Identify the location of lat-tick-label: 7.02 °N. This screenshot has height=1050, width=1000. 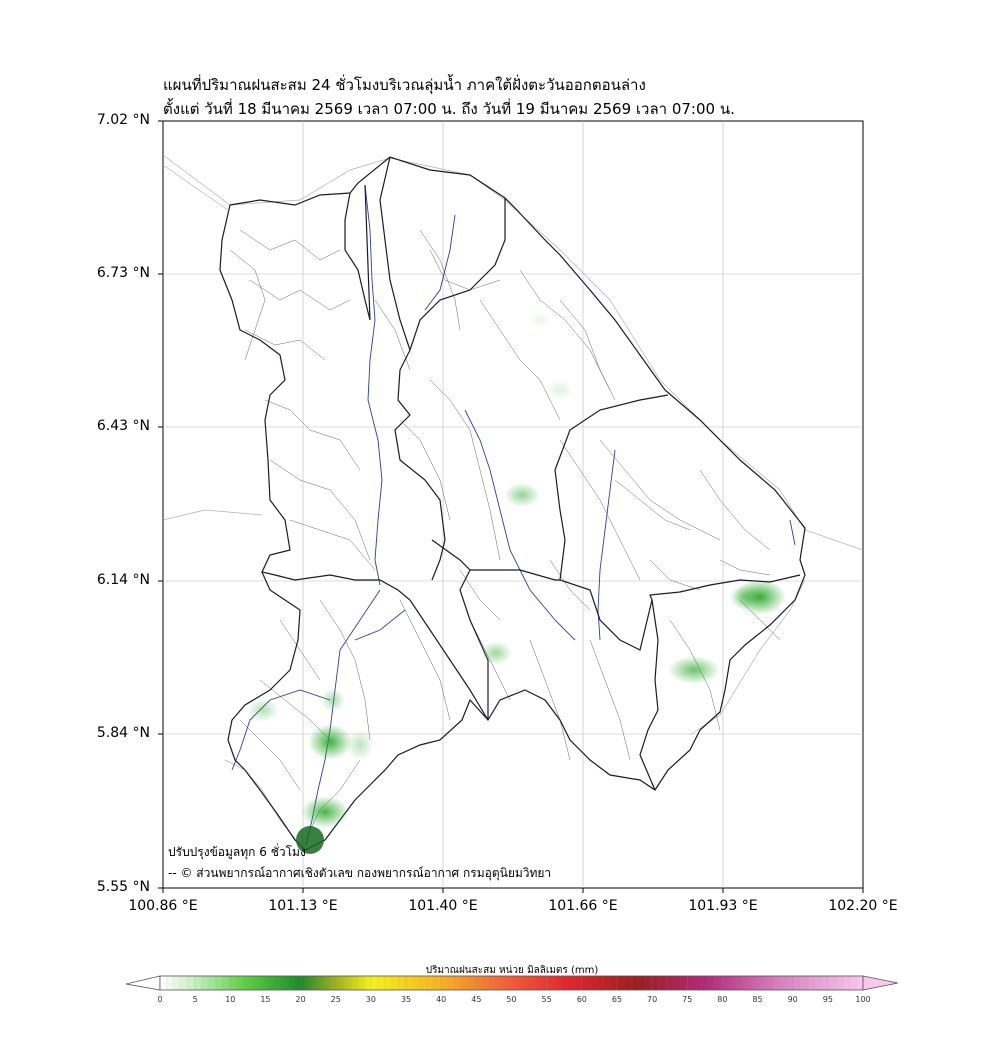
(123, 120).